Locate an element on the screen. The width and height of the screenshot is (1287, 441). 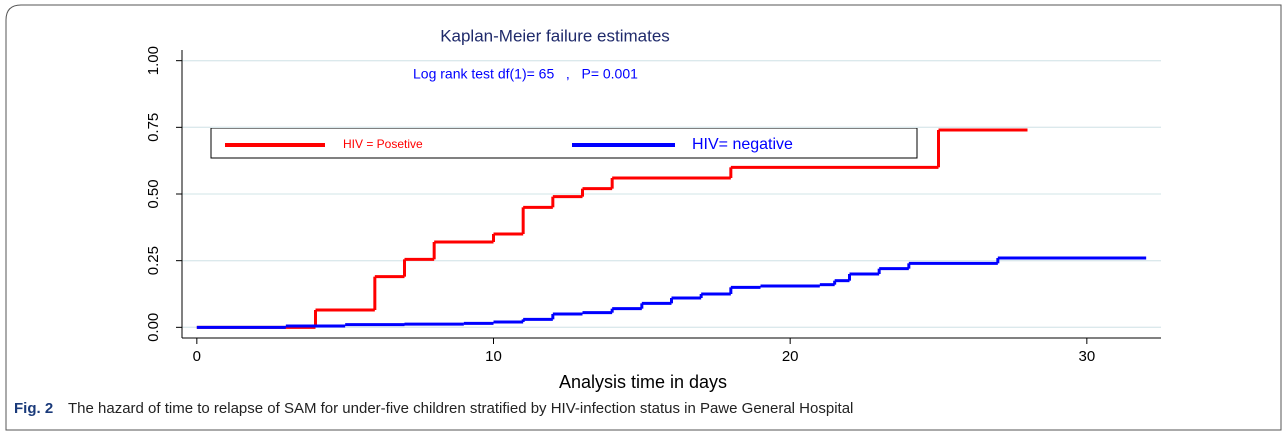
y-tick-label: 0.25 is located at coordinates (153, 260).